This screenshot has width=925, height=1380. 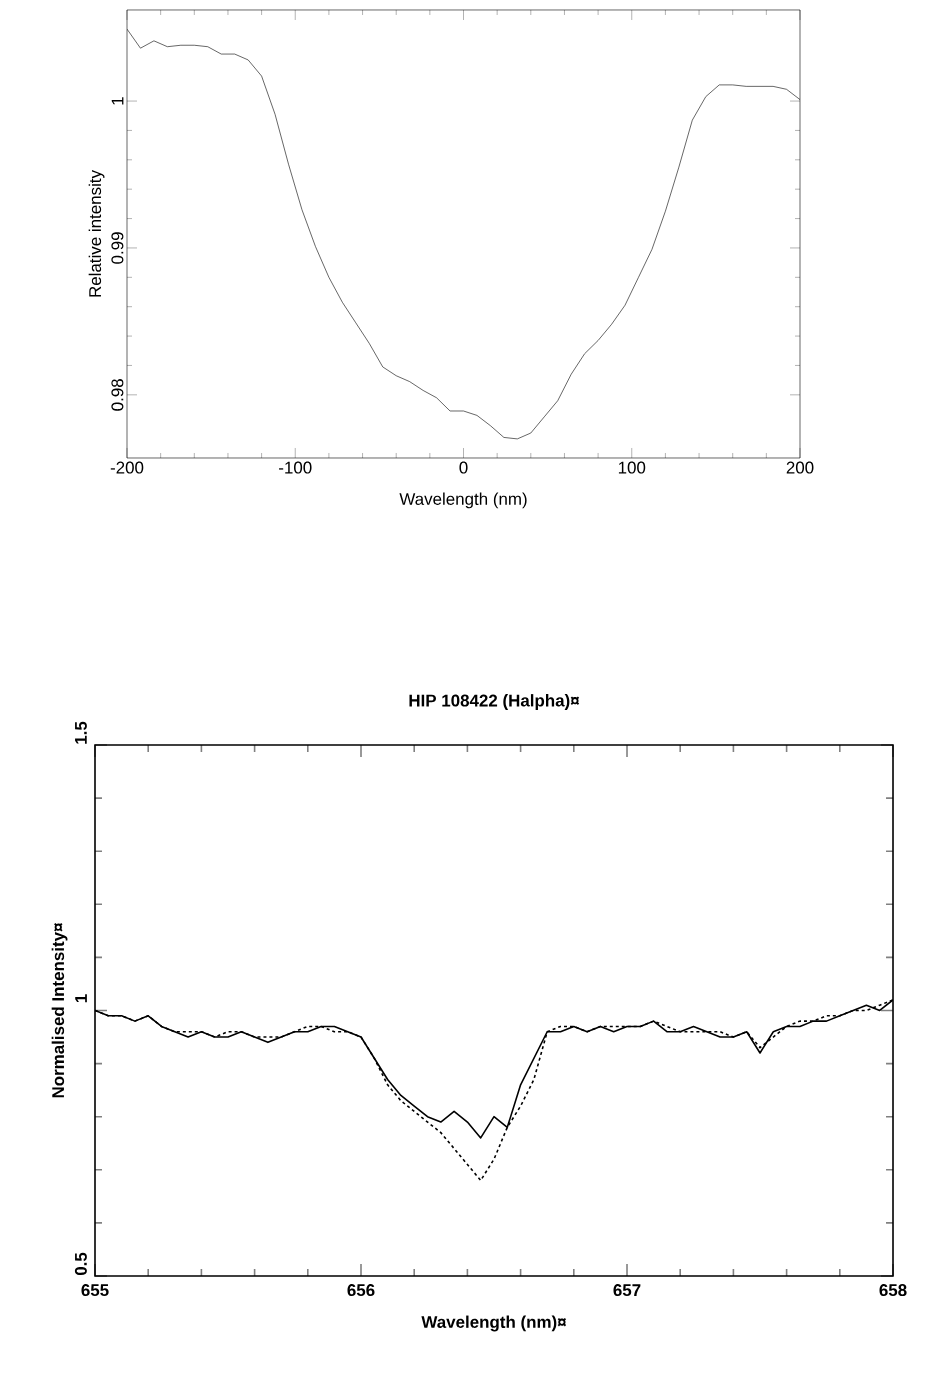 What do you see at coordinates (80, 1264) in the screenshot?
I see `y-tick-label: 0.5` at bounding box center [80, 1264].